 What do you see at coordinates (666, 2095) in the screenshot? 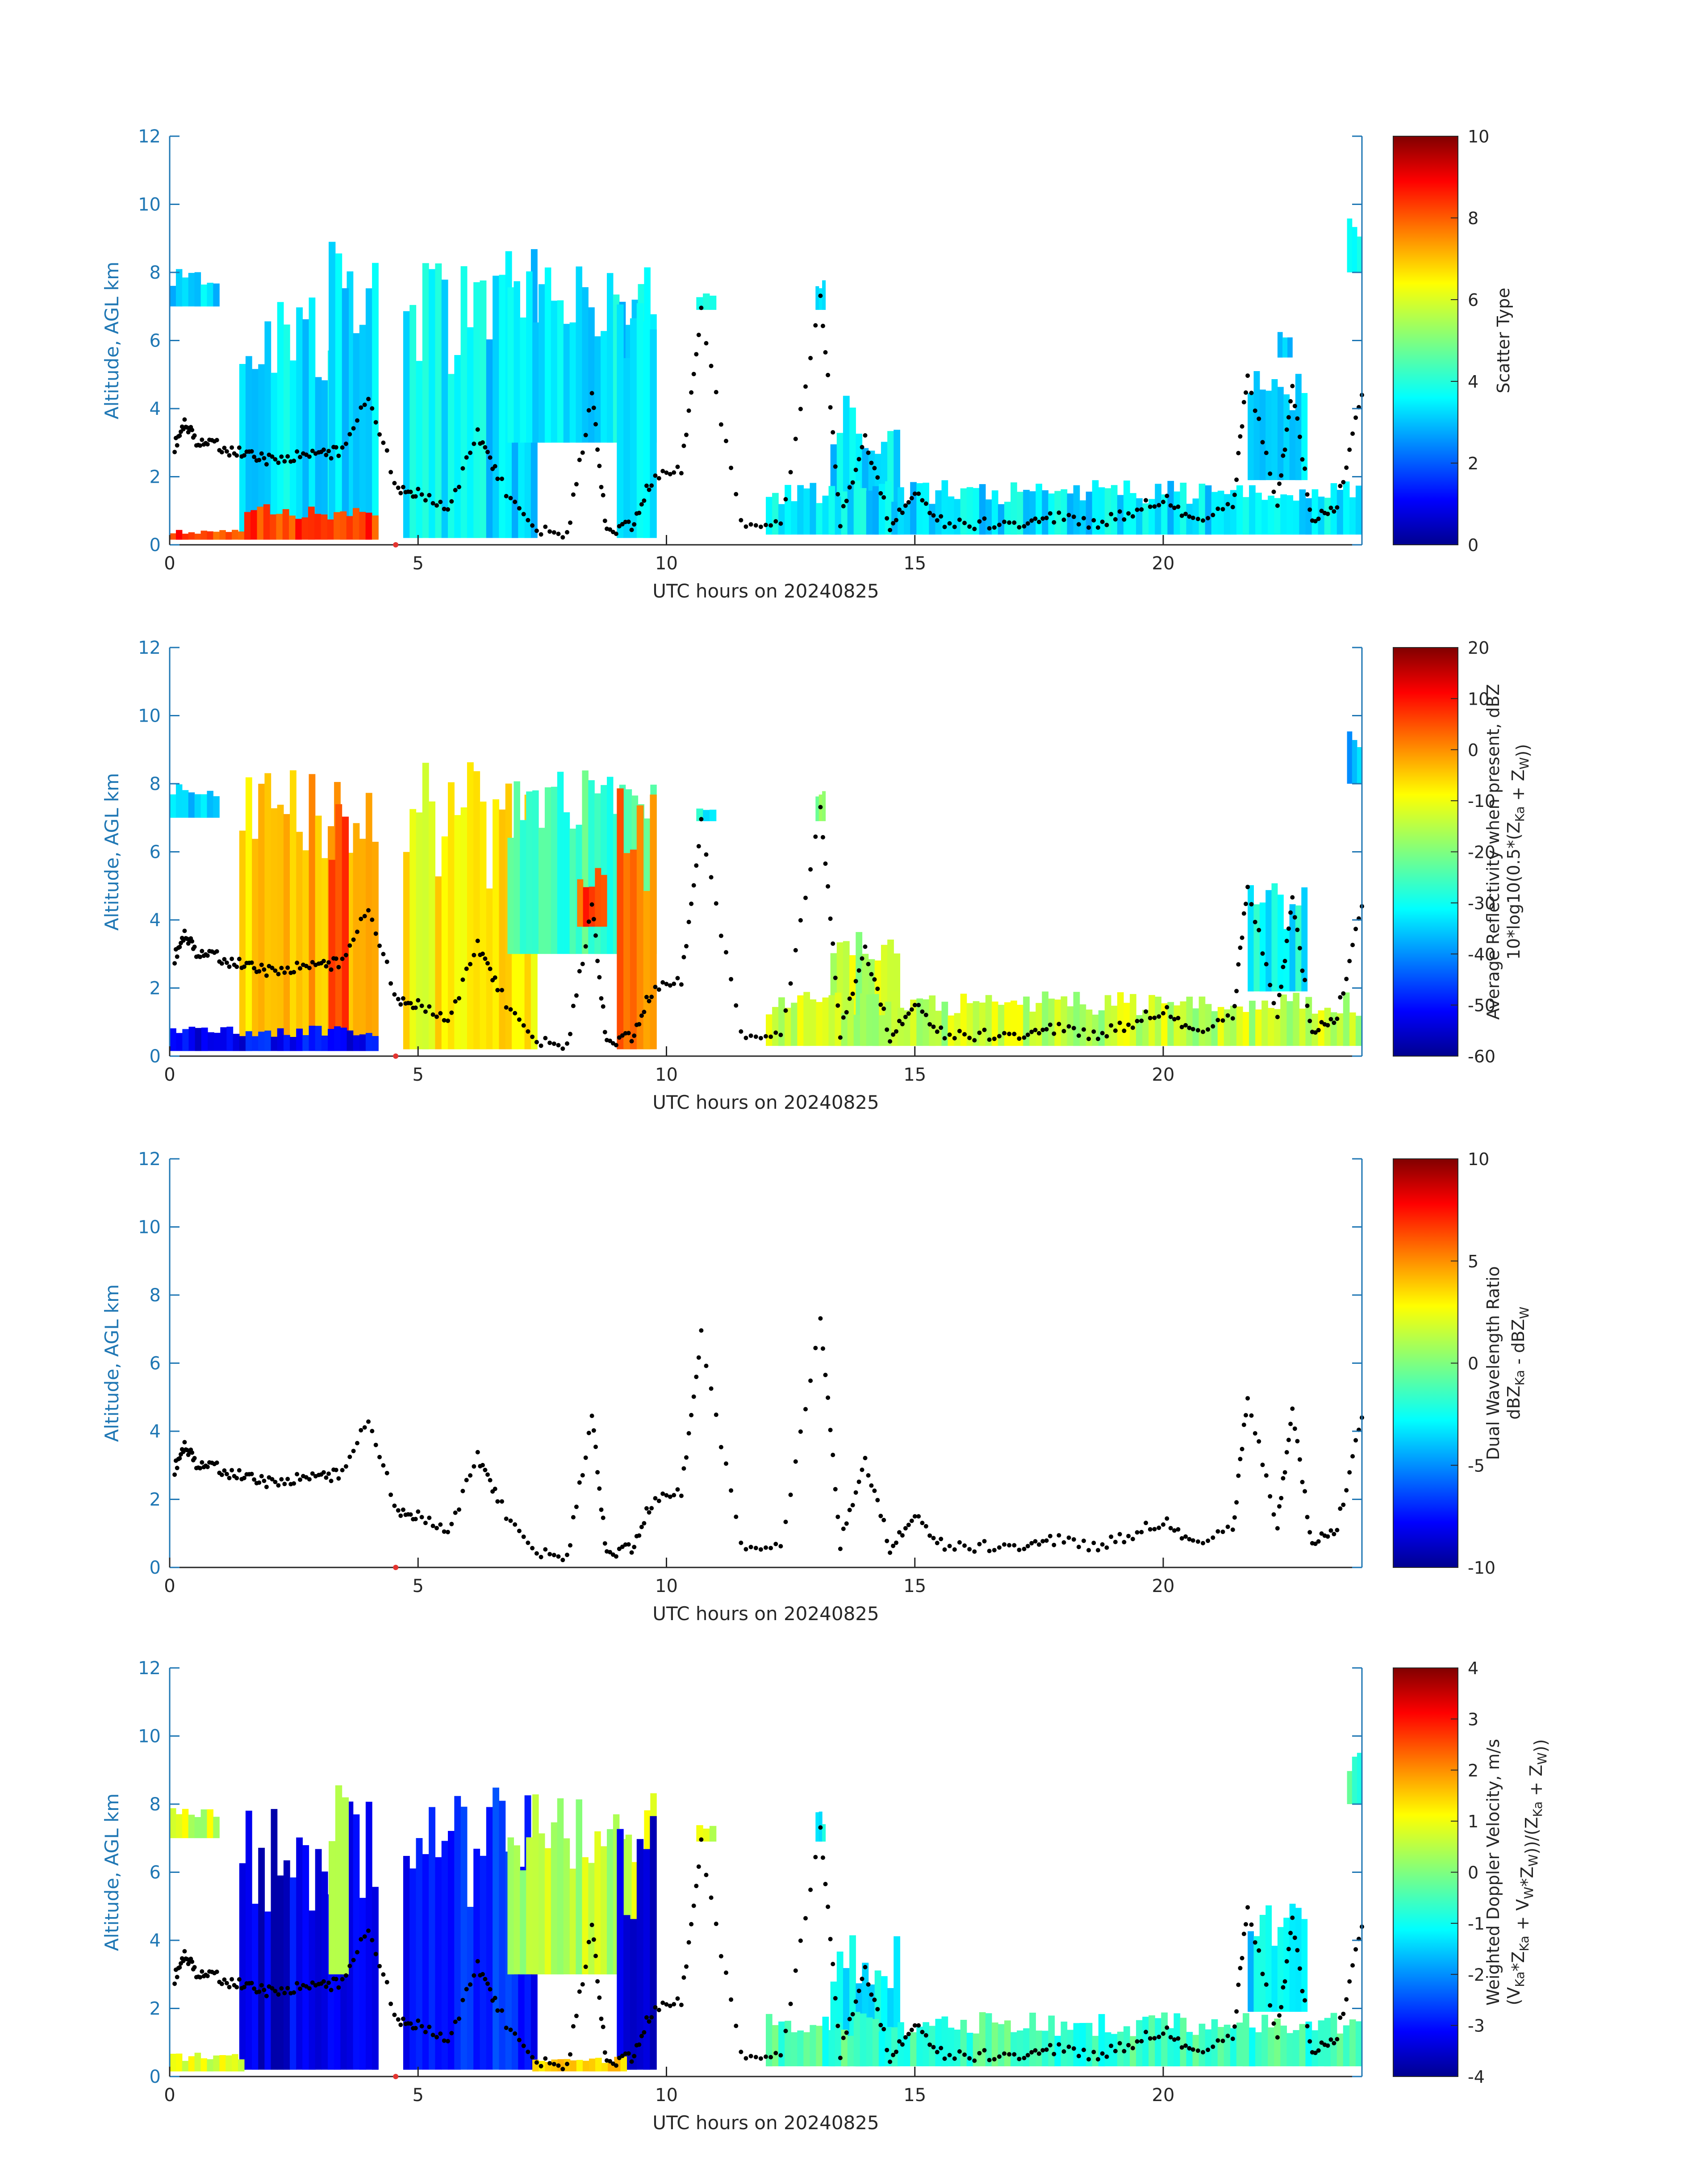
I see `x-tick-label: 10` at bounding box center [666, 2095].